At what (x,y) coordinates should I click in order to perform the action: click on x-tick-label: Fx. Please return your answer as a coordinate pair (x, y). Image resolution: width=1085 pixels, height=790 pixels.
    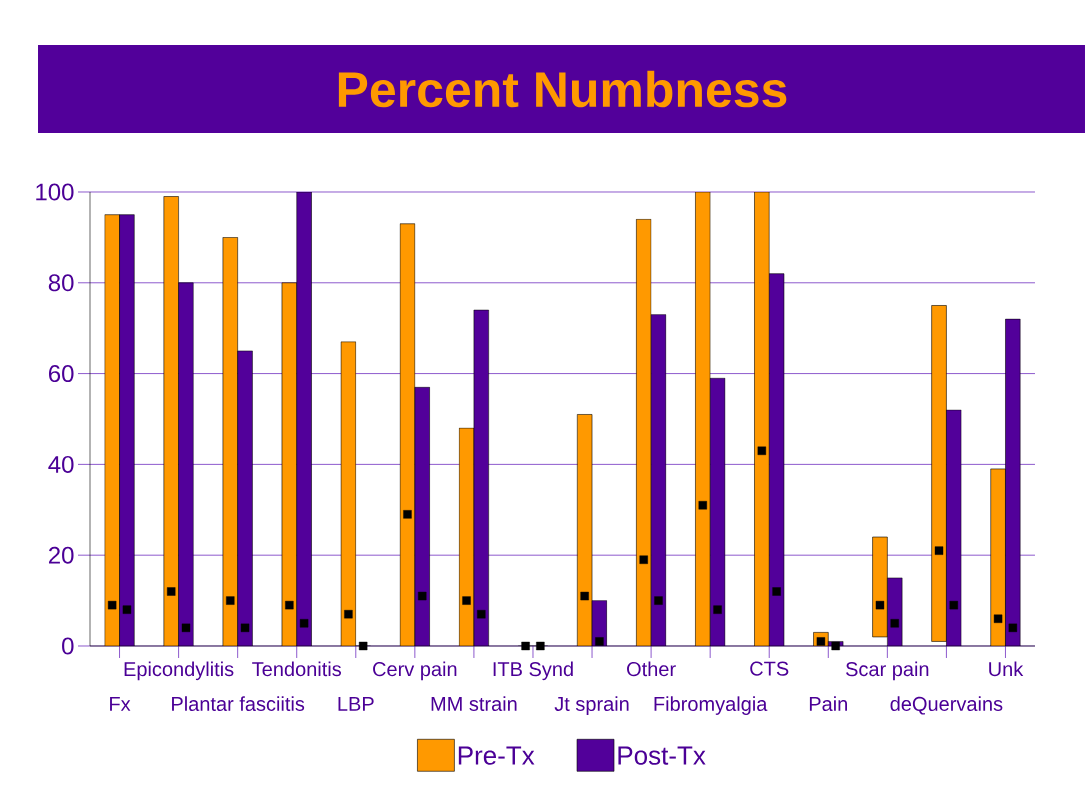
    Looking at the image, I should click on (120, 704).